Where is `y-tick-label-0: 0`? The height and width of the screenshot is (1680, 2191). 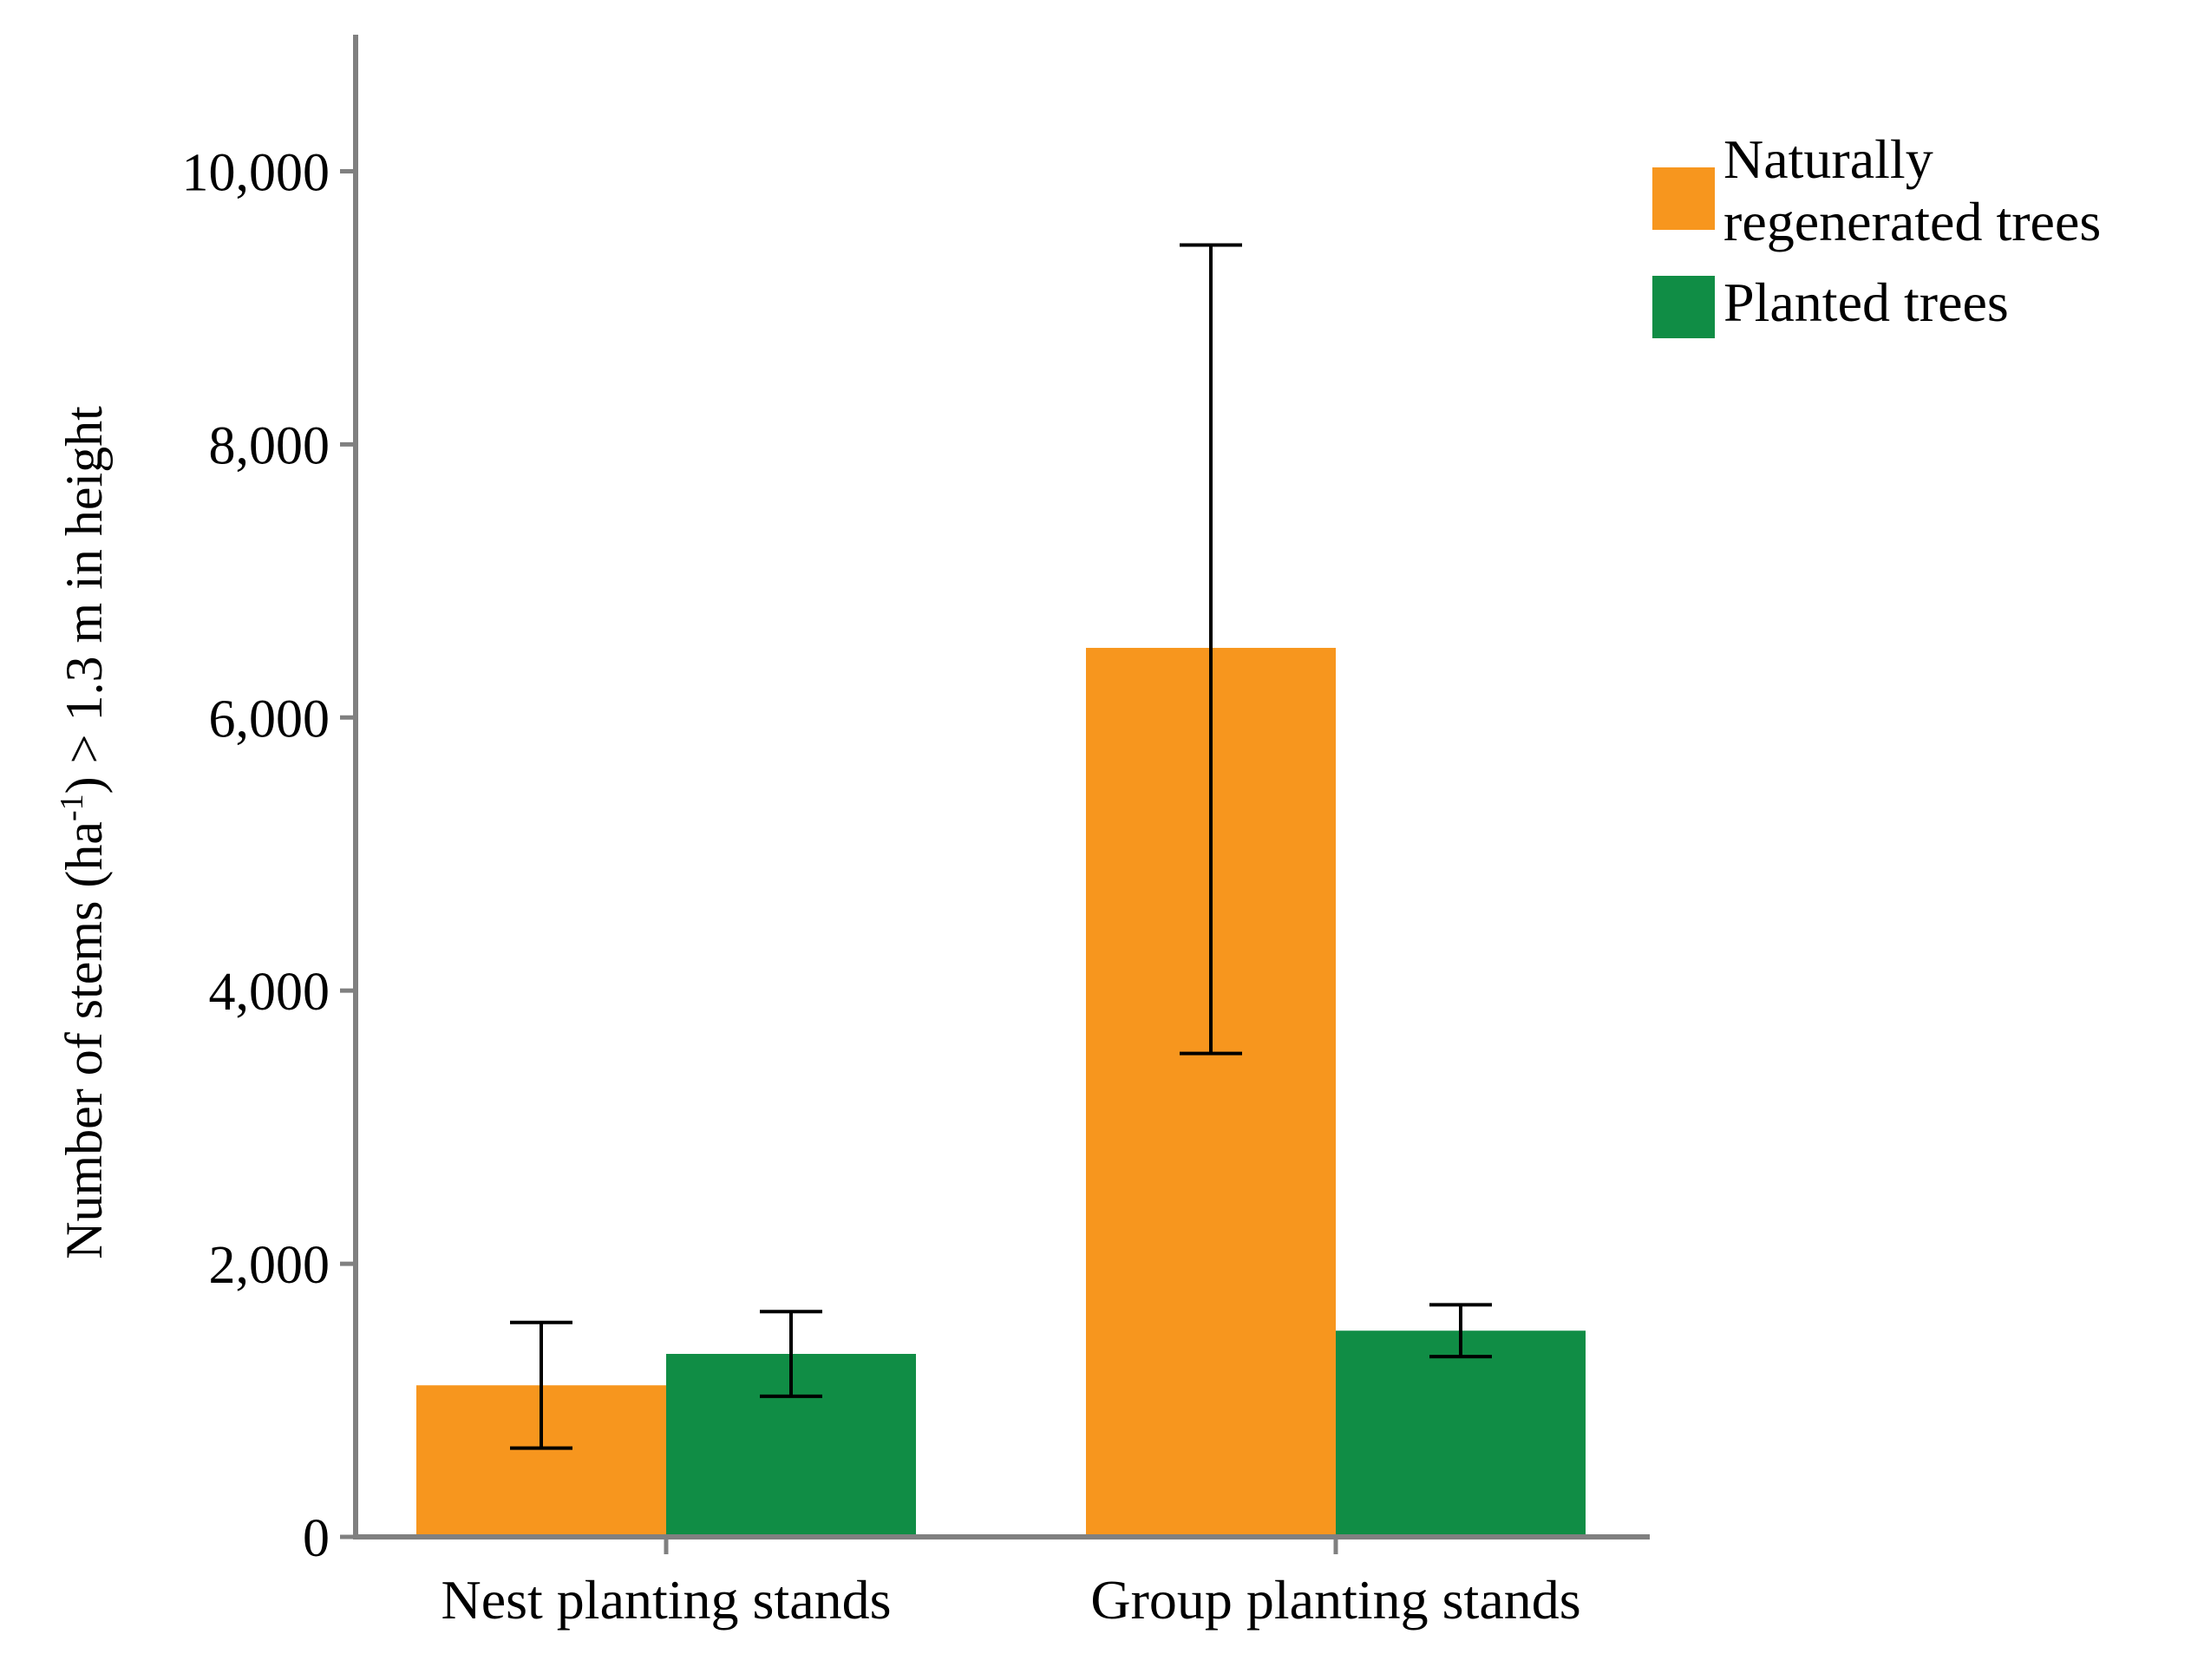 y-tick-label-0: 0 is located at coordinates (316, 1538).